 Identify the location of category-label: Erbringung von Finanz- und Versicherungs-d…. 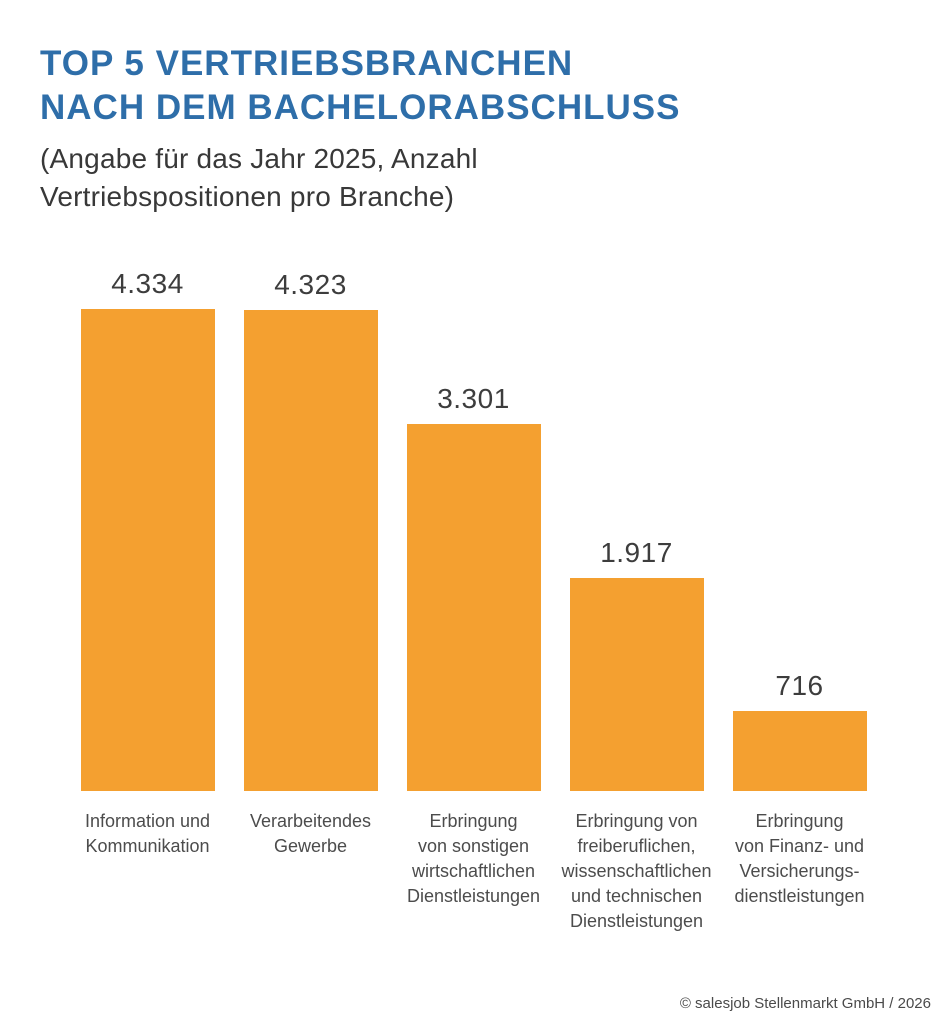
(799, 871).